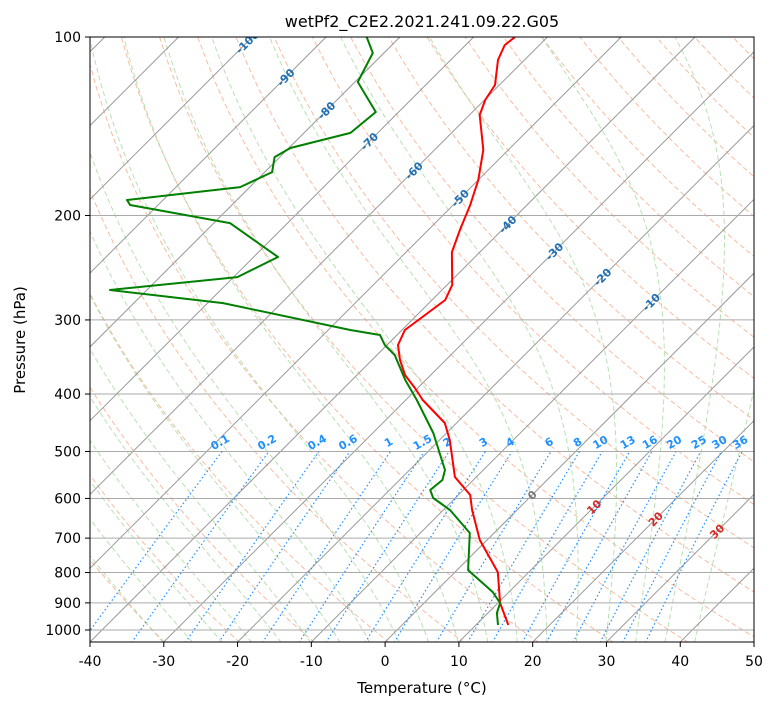  What do you see at coordinates (67, 574) in the screenshot?
I see `y-tick-label: 800` at bounding box center [67, 574].